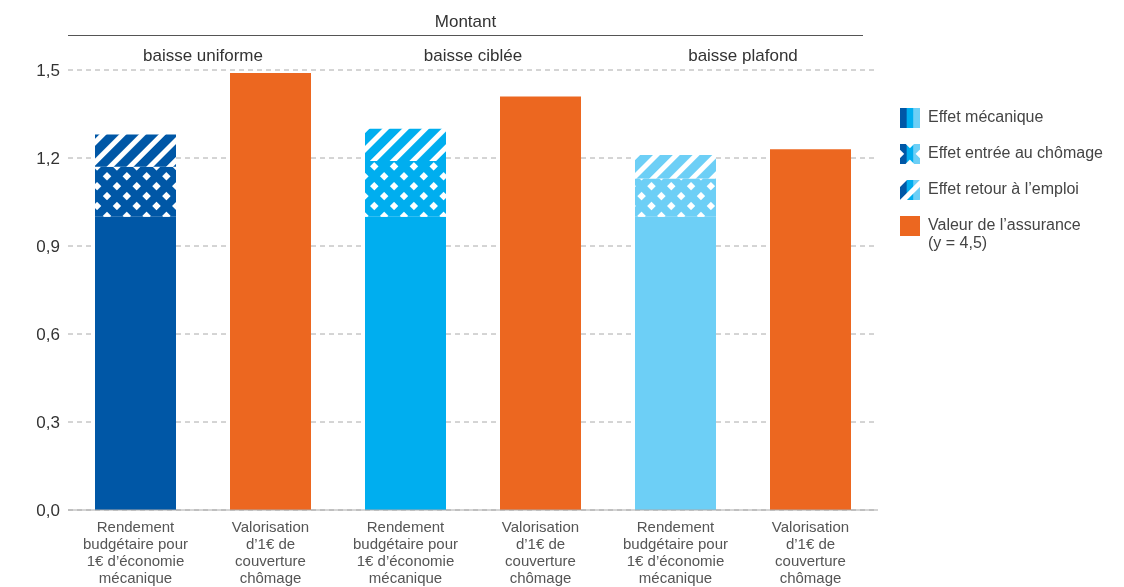  I want to click on text: baisse ciblée, so click(473, 56).